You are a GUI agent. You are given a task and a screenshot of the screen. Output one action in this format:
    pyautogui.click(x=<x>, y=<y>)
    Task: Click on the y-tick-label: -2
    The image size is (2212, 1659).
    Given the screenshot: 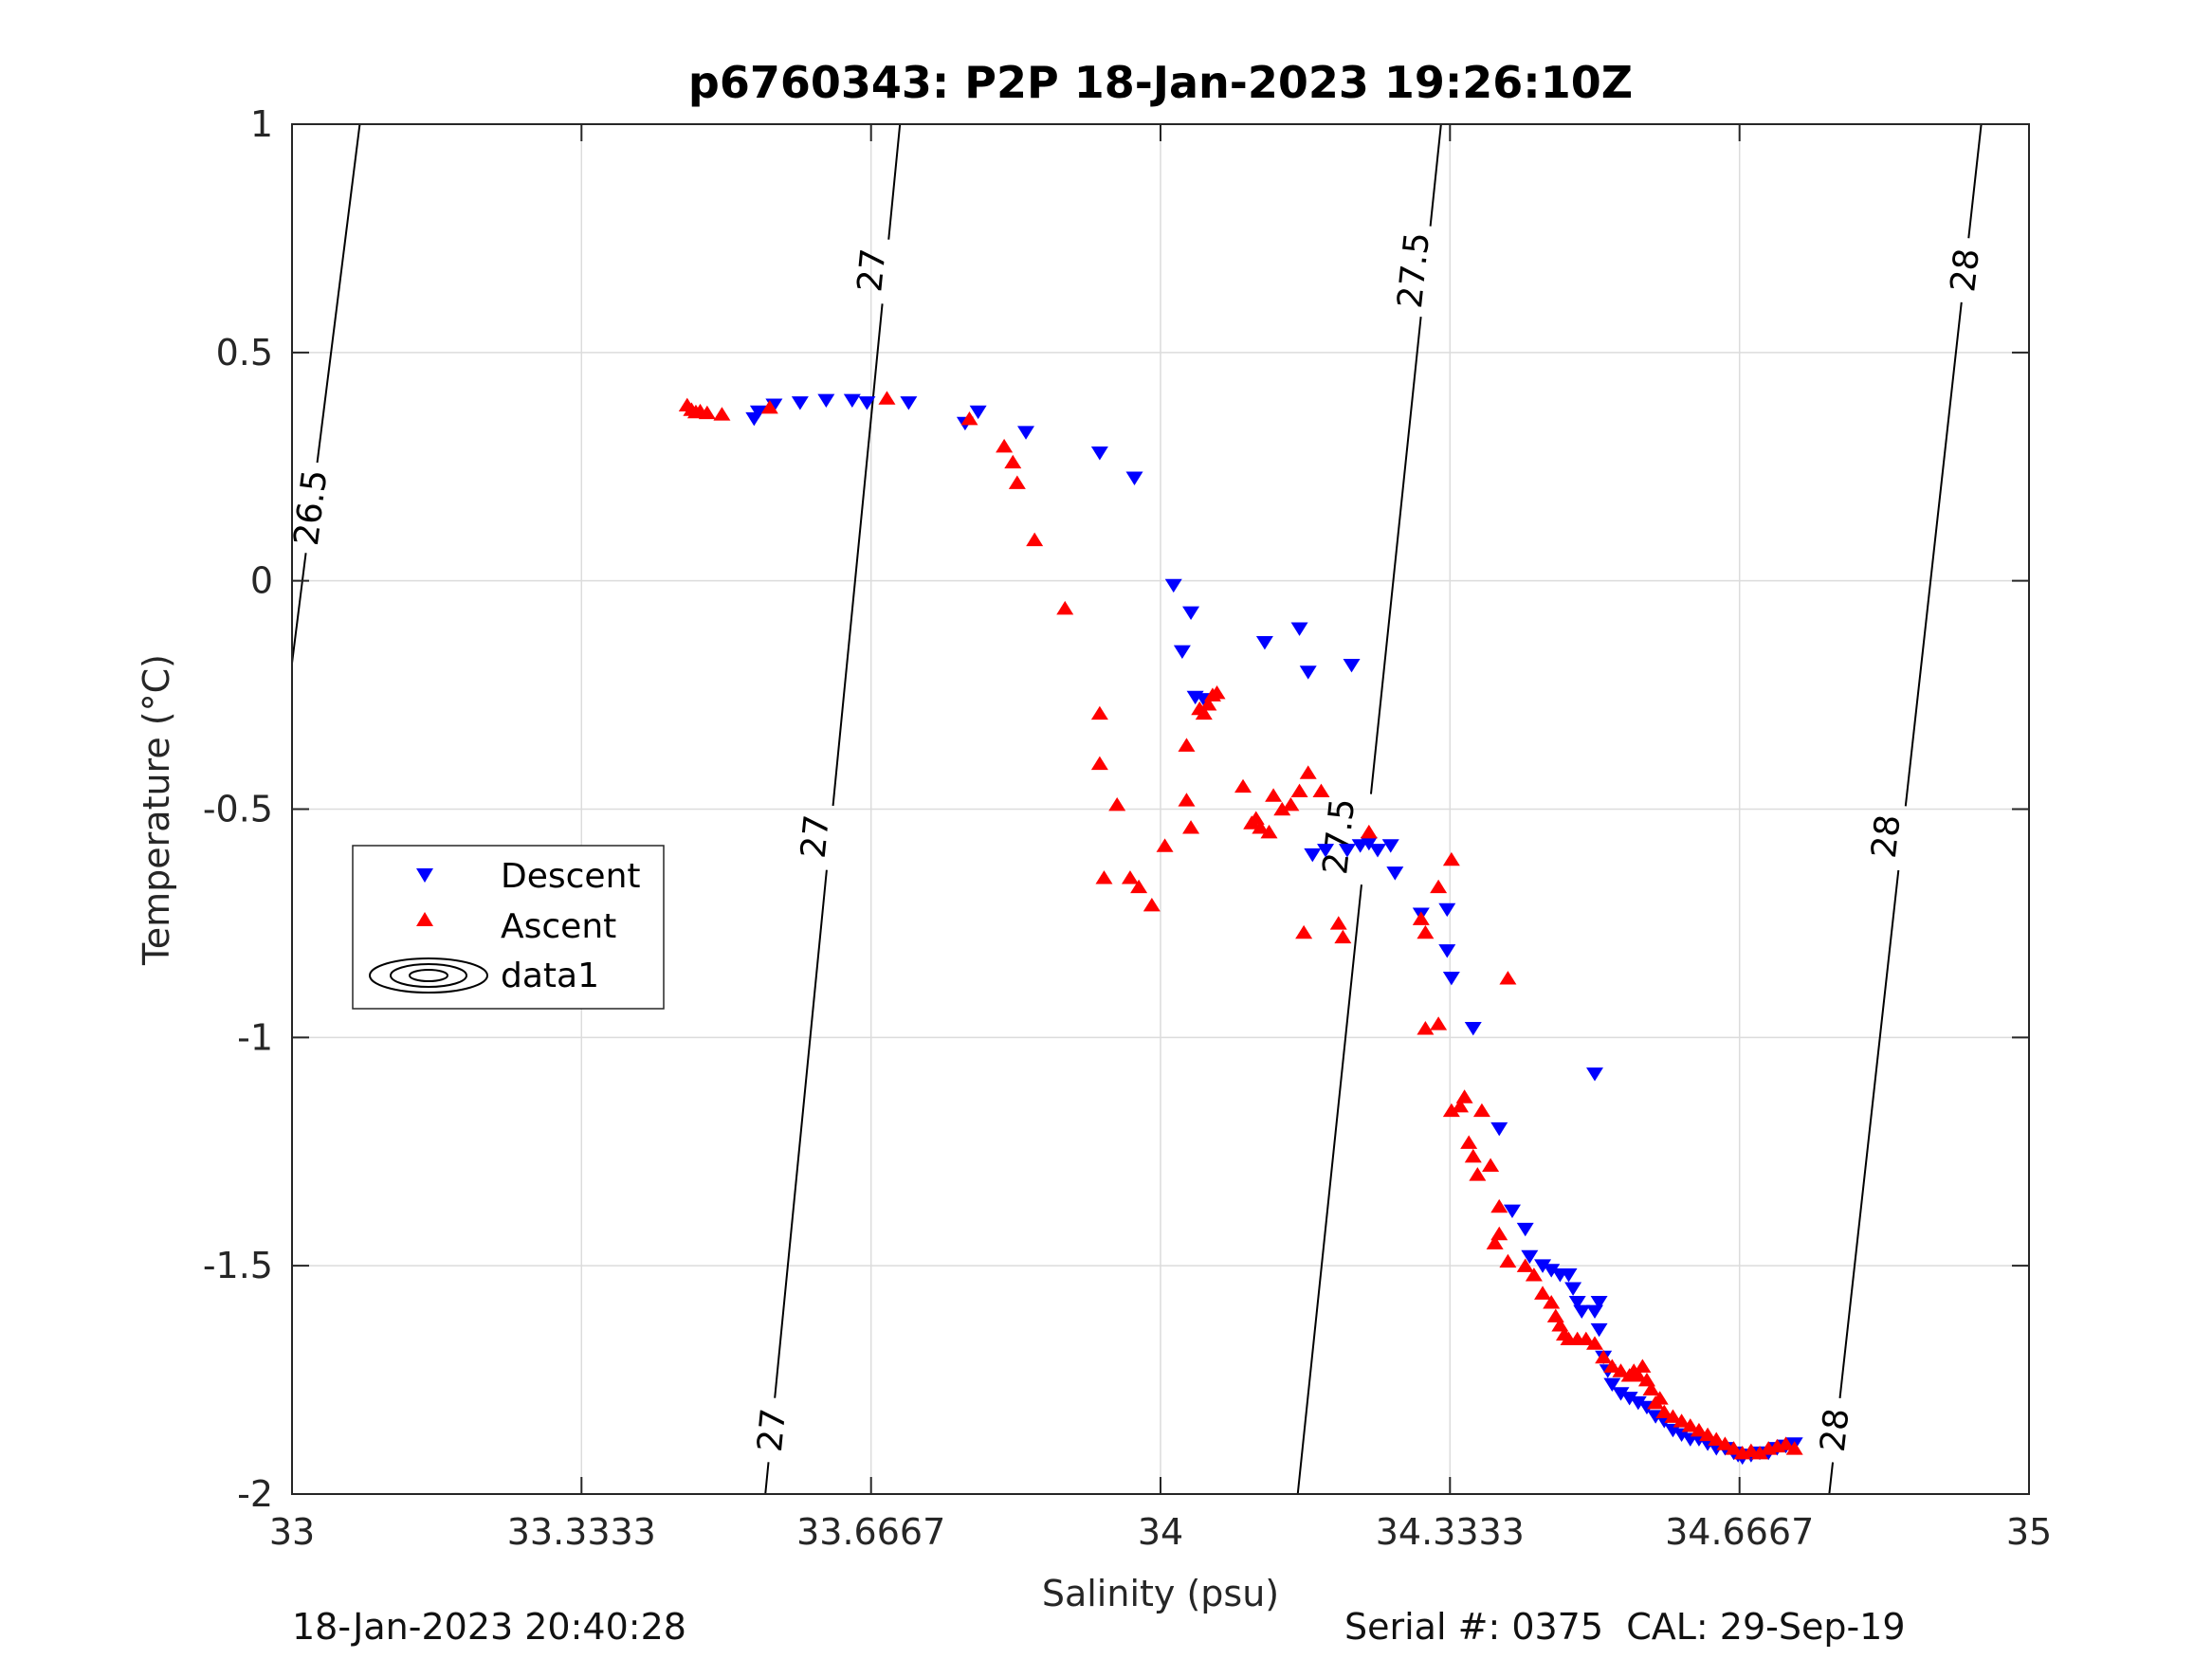 What is the action you would take?
    pyautogui.click(x=255, y=1494)
    